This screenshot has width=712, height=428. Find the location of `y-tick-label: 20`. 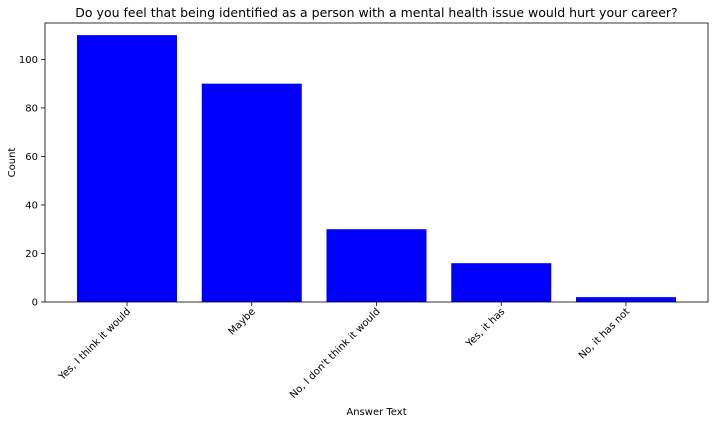

y-tick-label: 20 is located at coordinates (31, 254).